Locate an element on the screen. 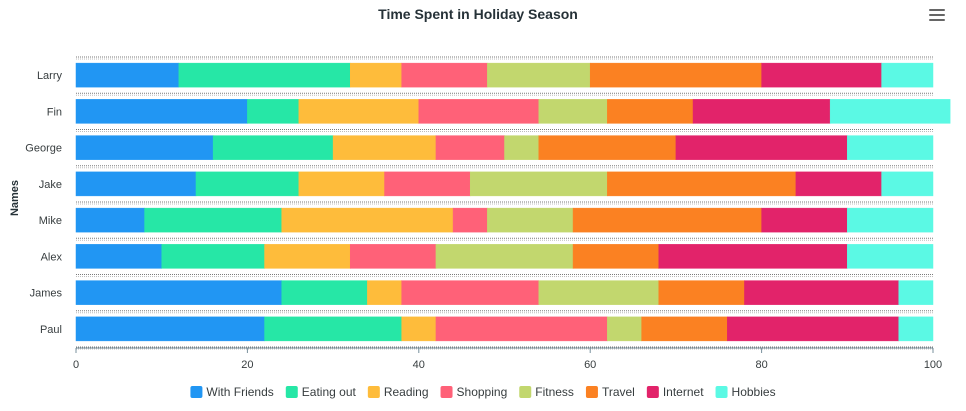  bar-segment-george-with-friends is located at coordinates (144, 147).